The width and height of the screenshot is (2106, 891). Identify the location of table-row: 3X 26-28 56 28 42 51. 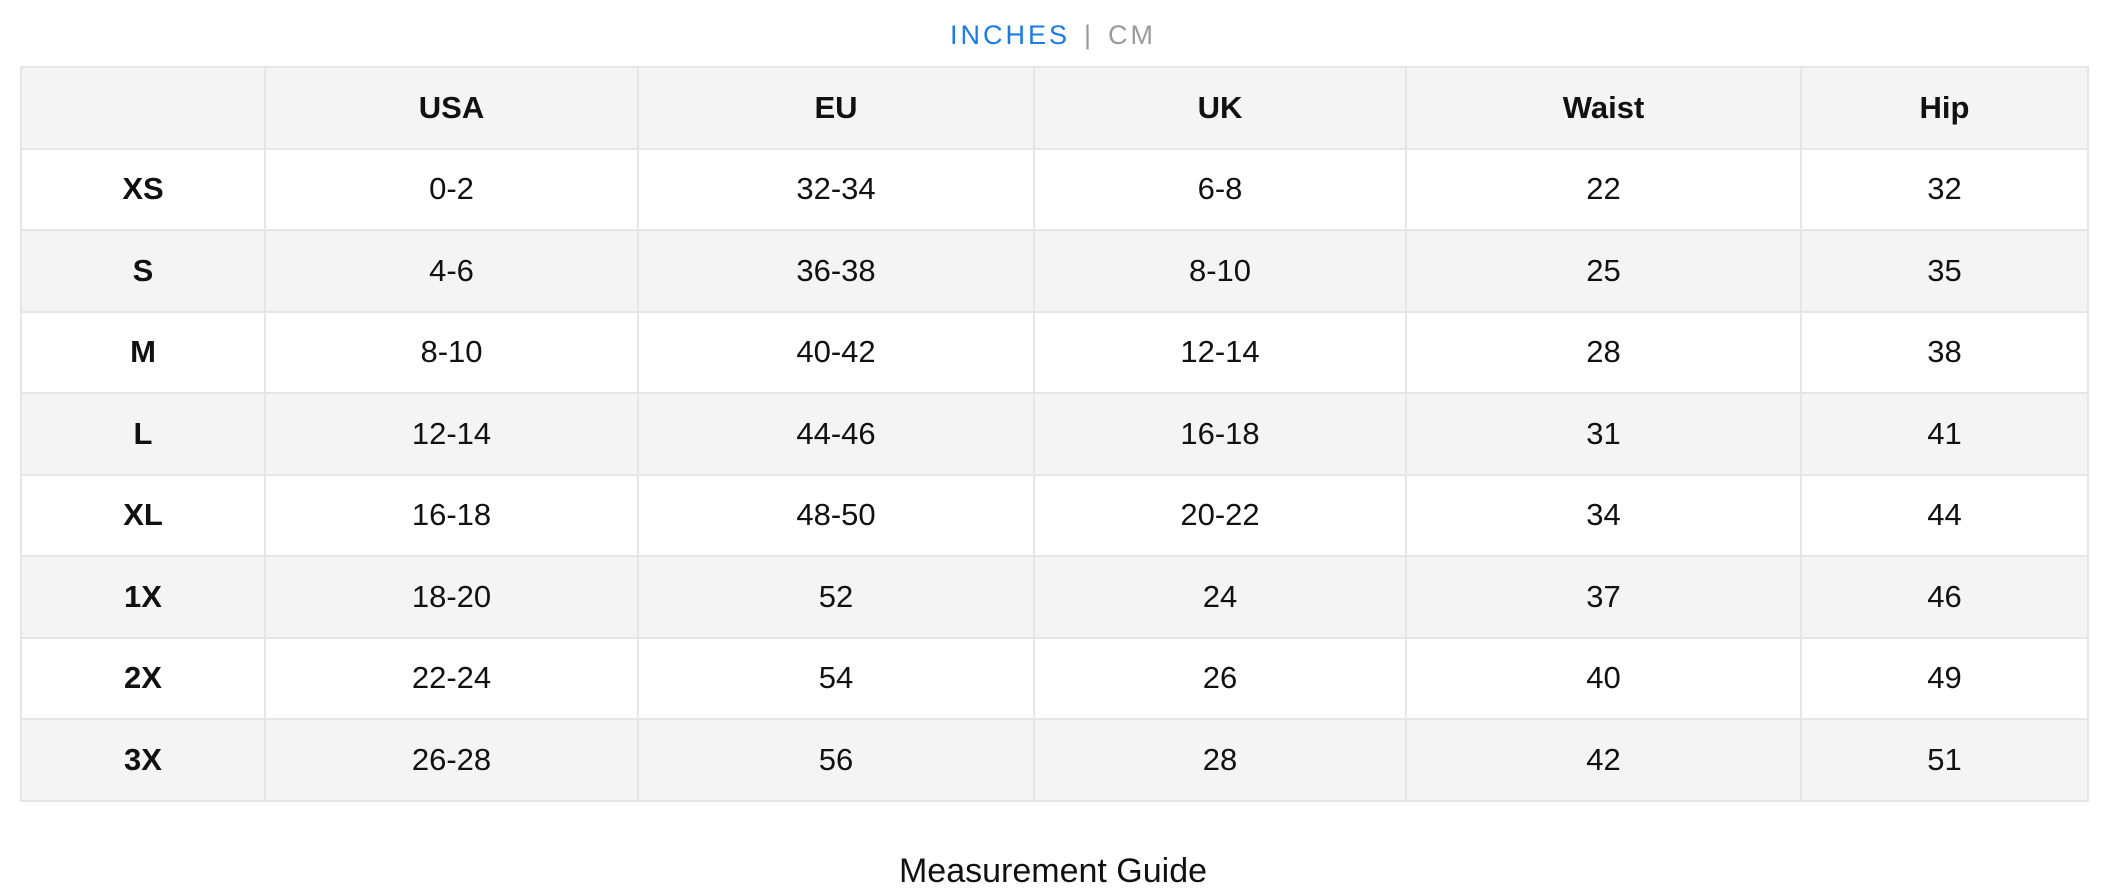
(1054, 760).